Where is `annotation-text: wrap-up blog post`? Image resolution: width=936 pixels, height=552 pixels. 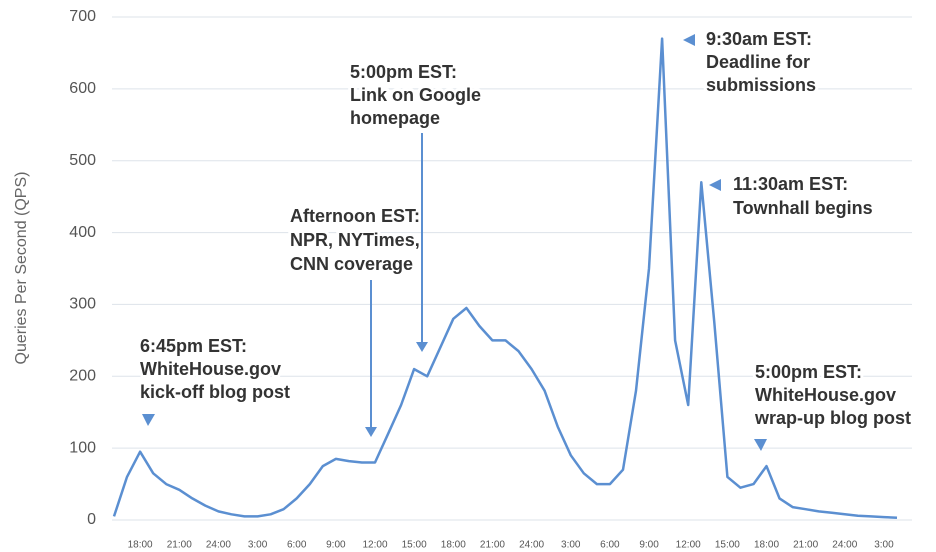
annotation-text: wrap-up blog post is located at coordinates (832, 418).